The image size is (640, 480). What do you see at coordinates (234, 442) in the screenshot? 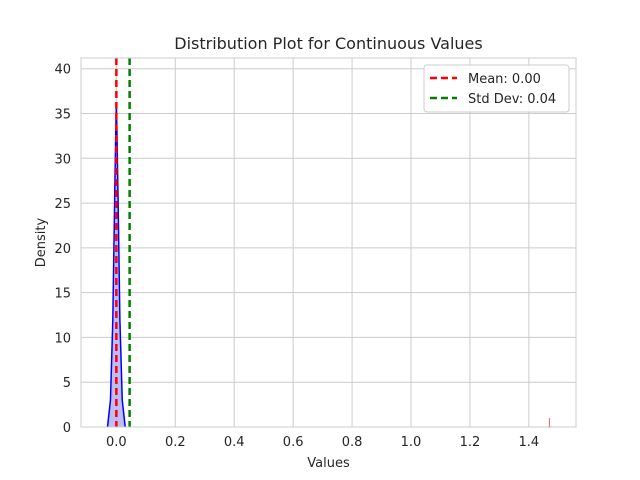
I see `x-tick-label: 0.4` at bounding box center [234, 442].